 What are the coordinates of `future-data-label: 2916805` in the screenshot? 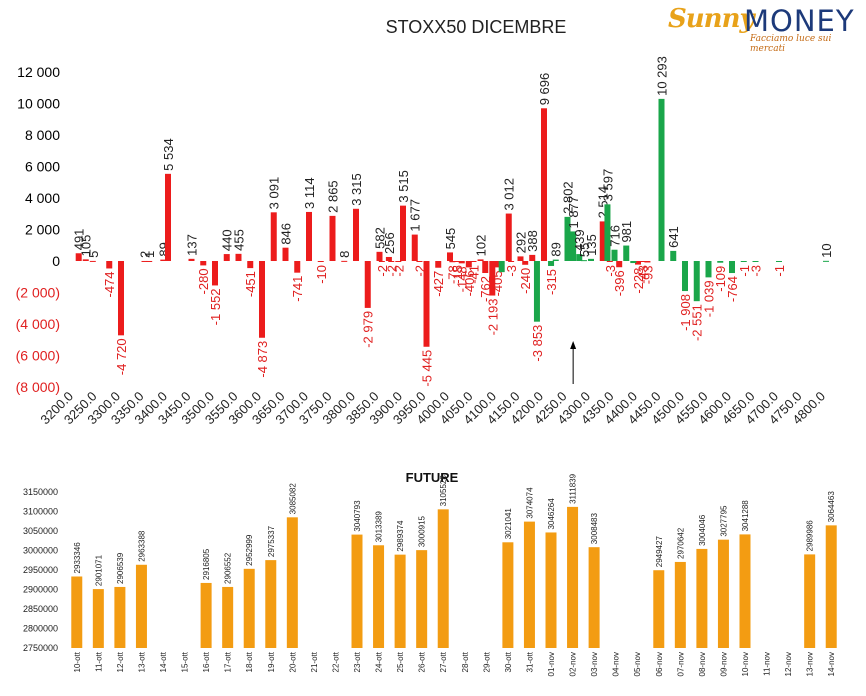 It's located at (206, 564).